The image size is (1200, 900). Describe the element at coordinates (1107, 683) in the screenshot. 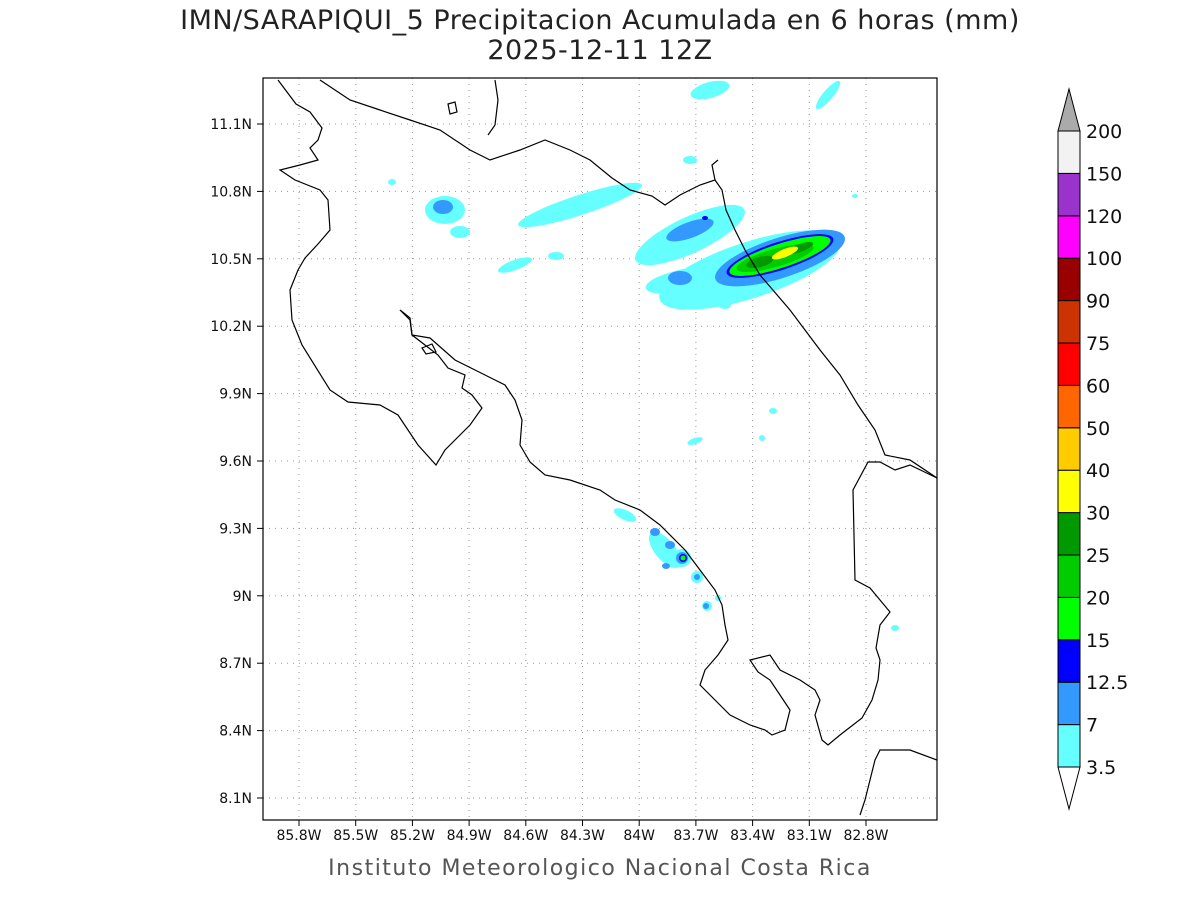

I see `colorbar-label: 12.5` at that location.